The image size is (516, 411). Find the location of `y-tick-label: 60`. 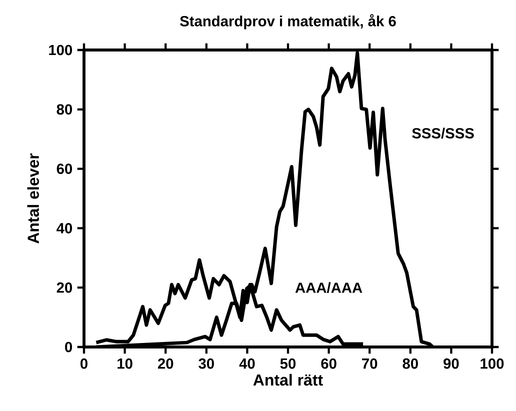

y-tick-label: 60 is located at coordinates (64, 169).